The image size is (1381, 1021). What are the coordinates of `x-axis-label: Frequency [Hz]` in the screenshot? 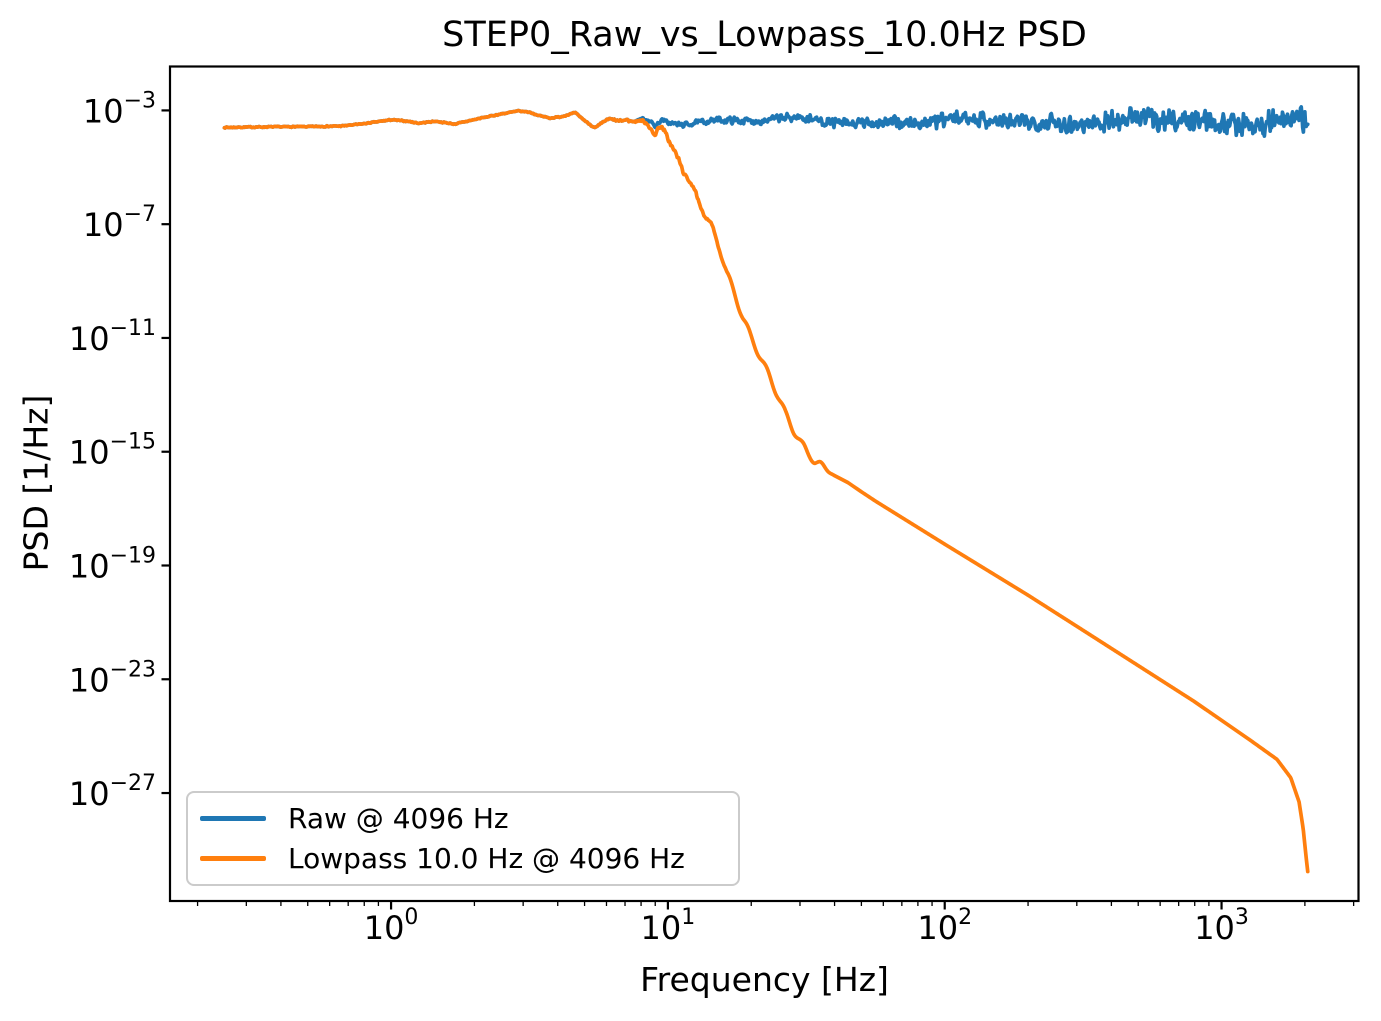 It's located at (764, 979).